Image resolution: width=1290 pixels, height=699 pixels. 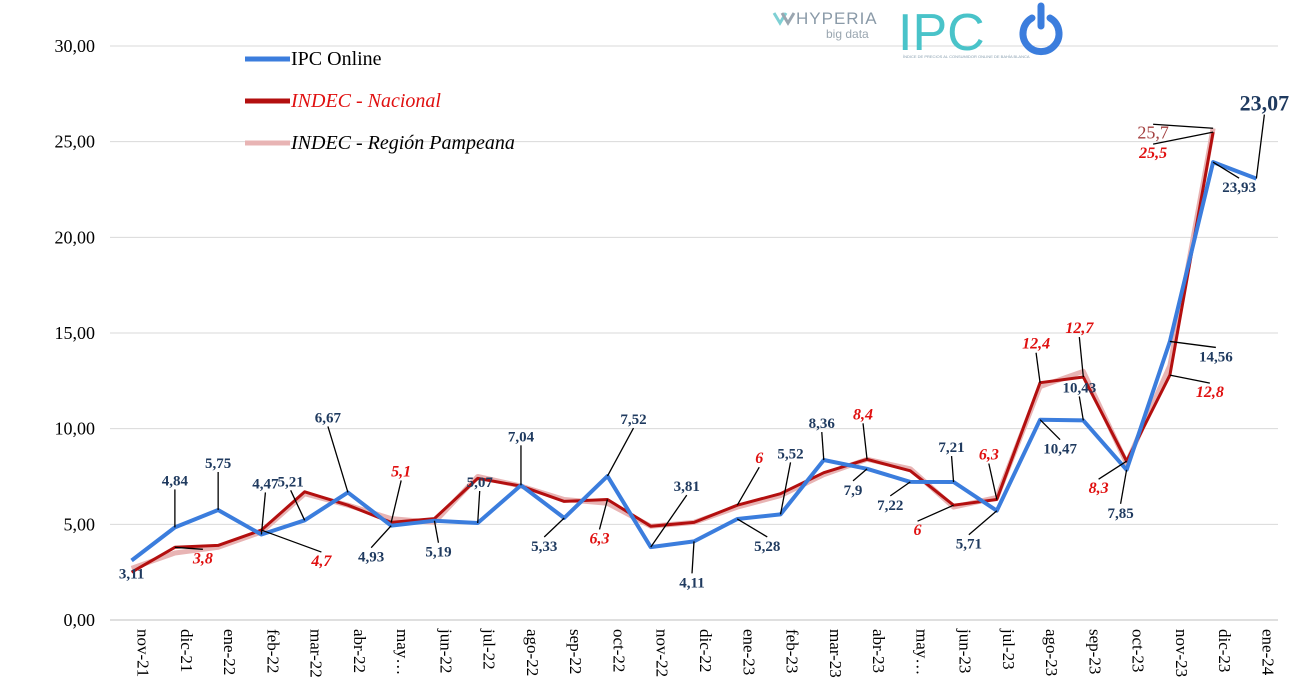 I want to click on data-label-ipc-online: 4,11, so click(x=691, y=583).